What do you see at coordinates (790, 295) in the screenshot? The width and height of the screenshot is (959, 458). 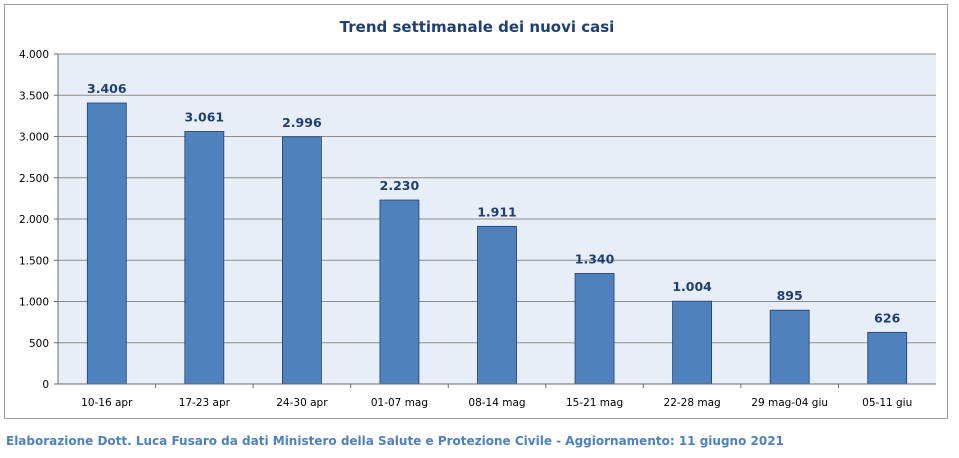 I see `data-label: 895` at bounding box center [790, 295].